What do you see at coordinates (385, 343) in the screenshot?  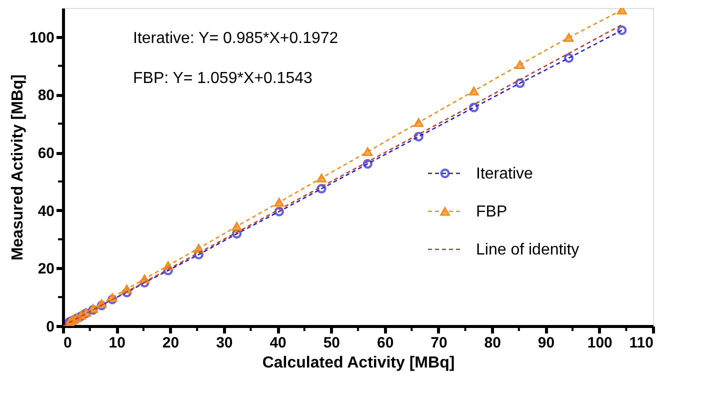 I see `x-tick-label: 60` at bounding box center [385, 343].